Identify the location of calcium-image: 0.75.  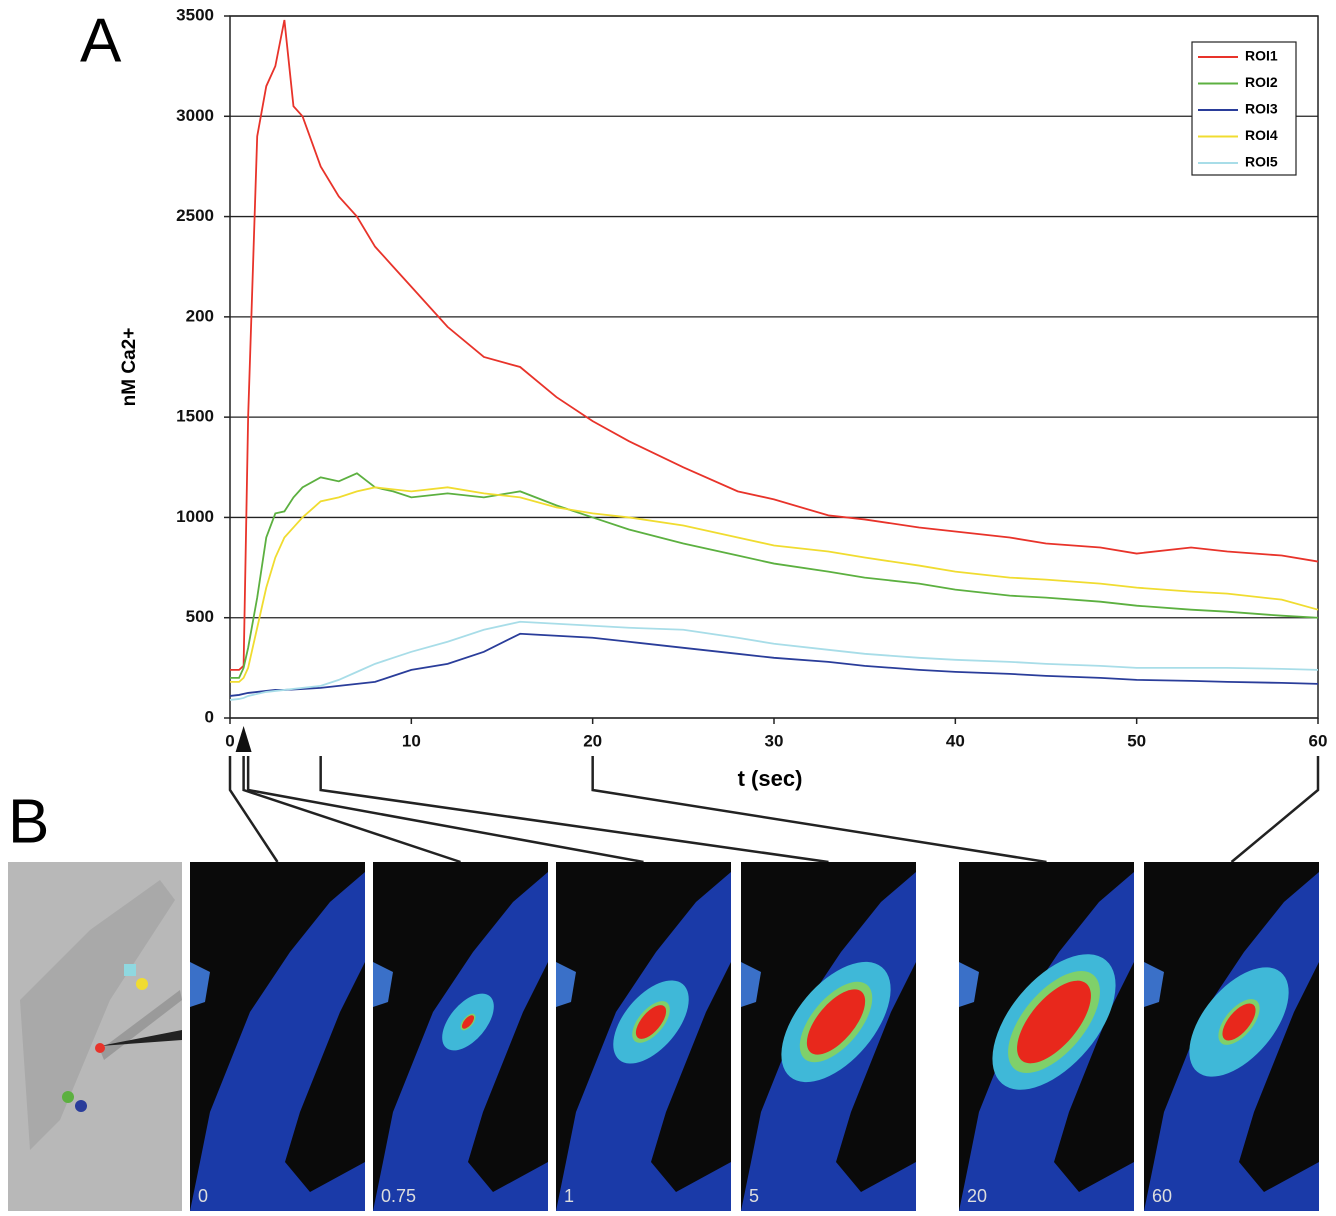
(460, 1036).